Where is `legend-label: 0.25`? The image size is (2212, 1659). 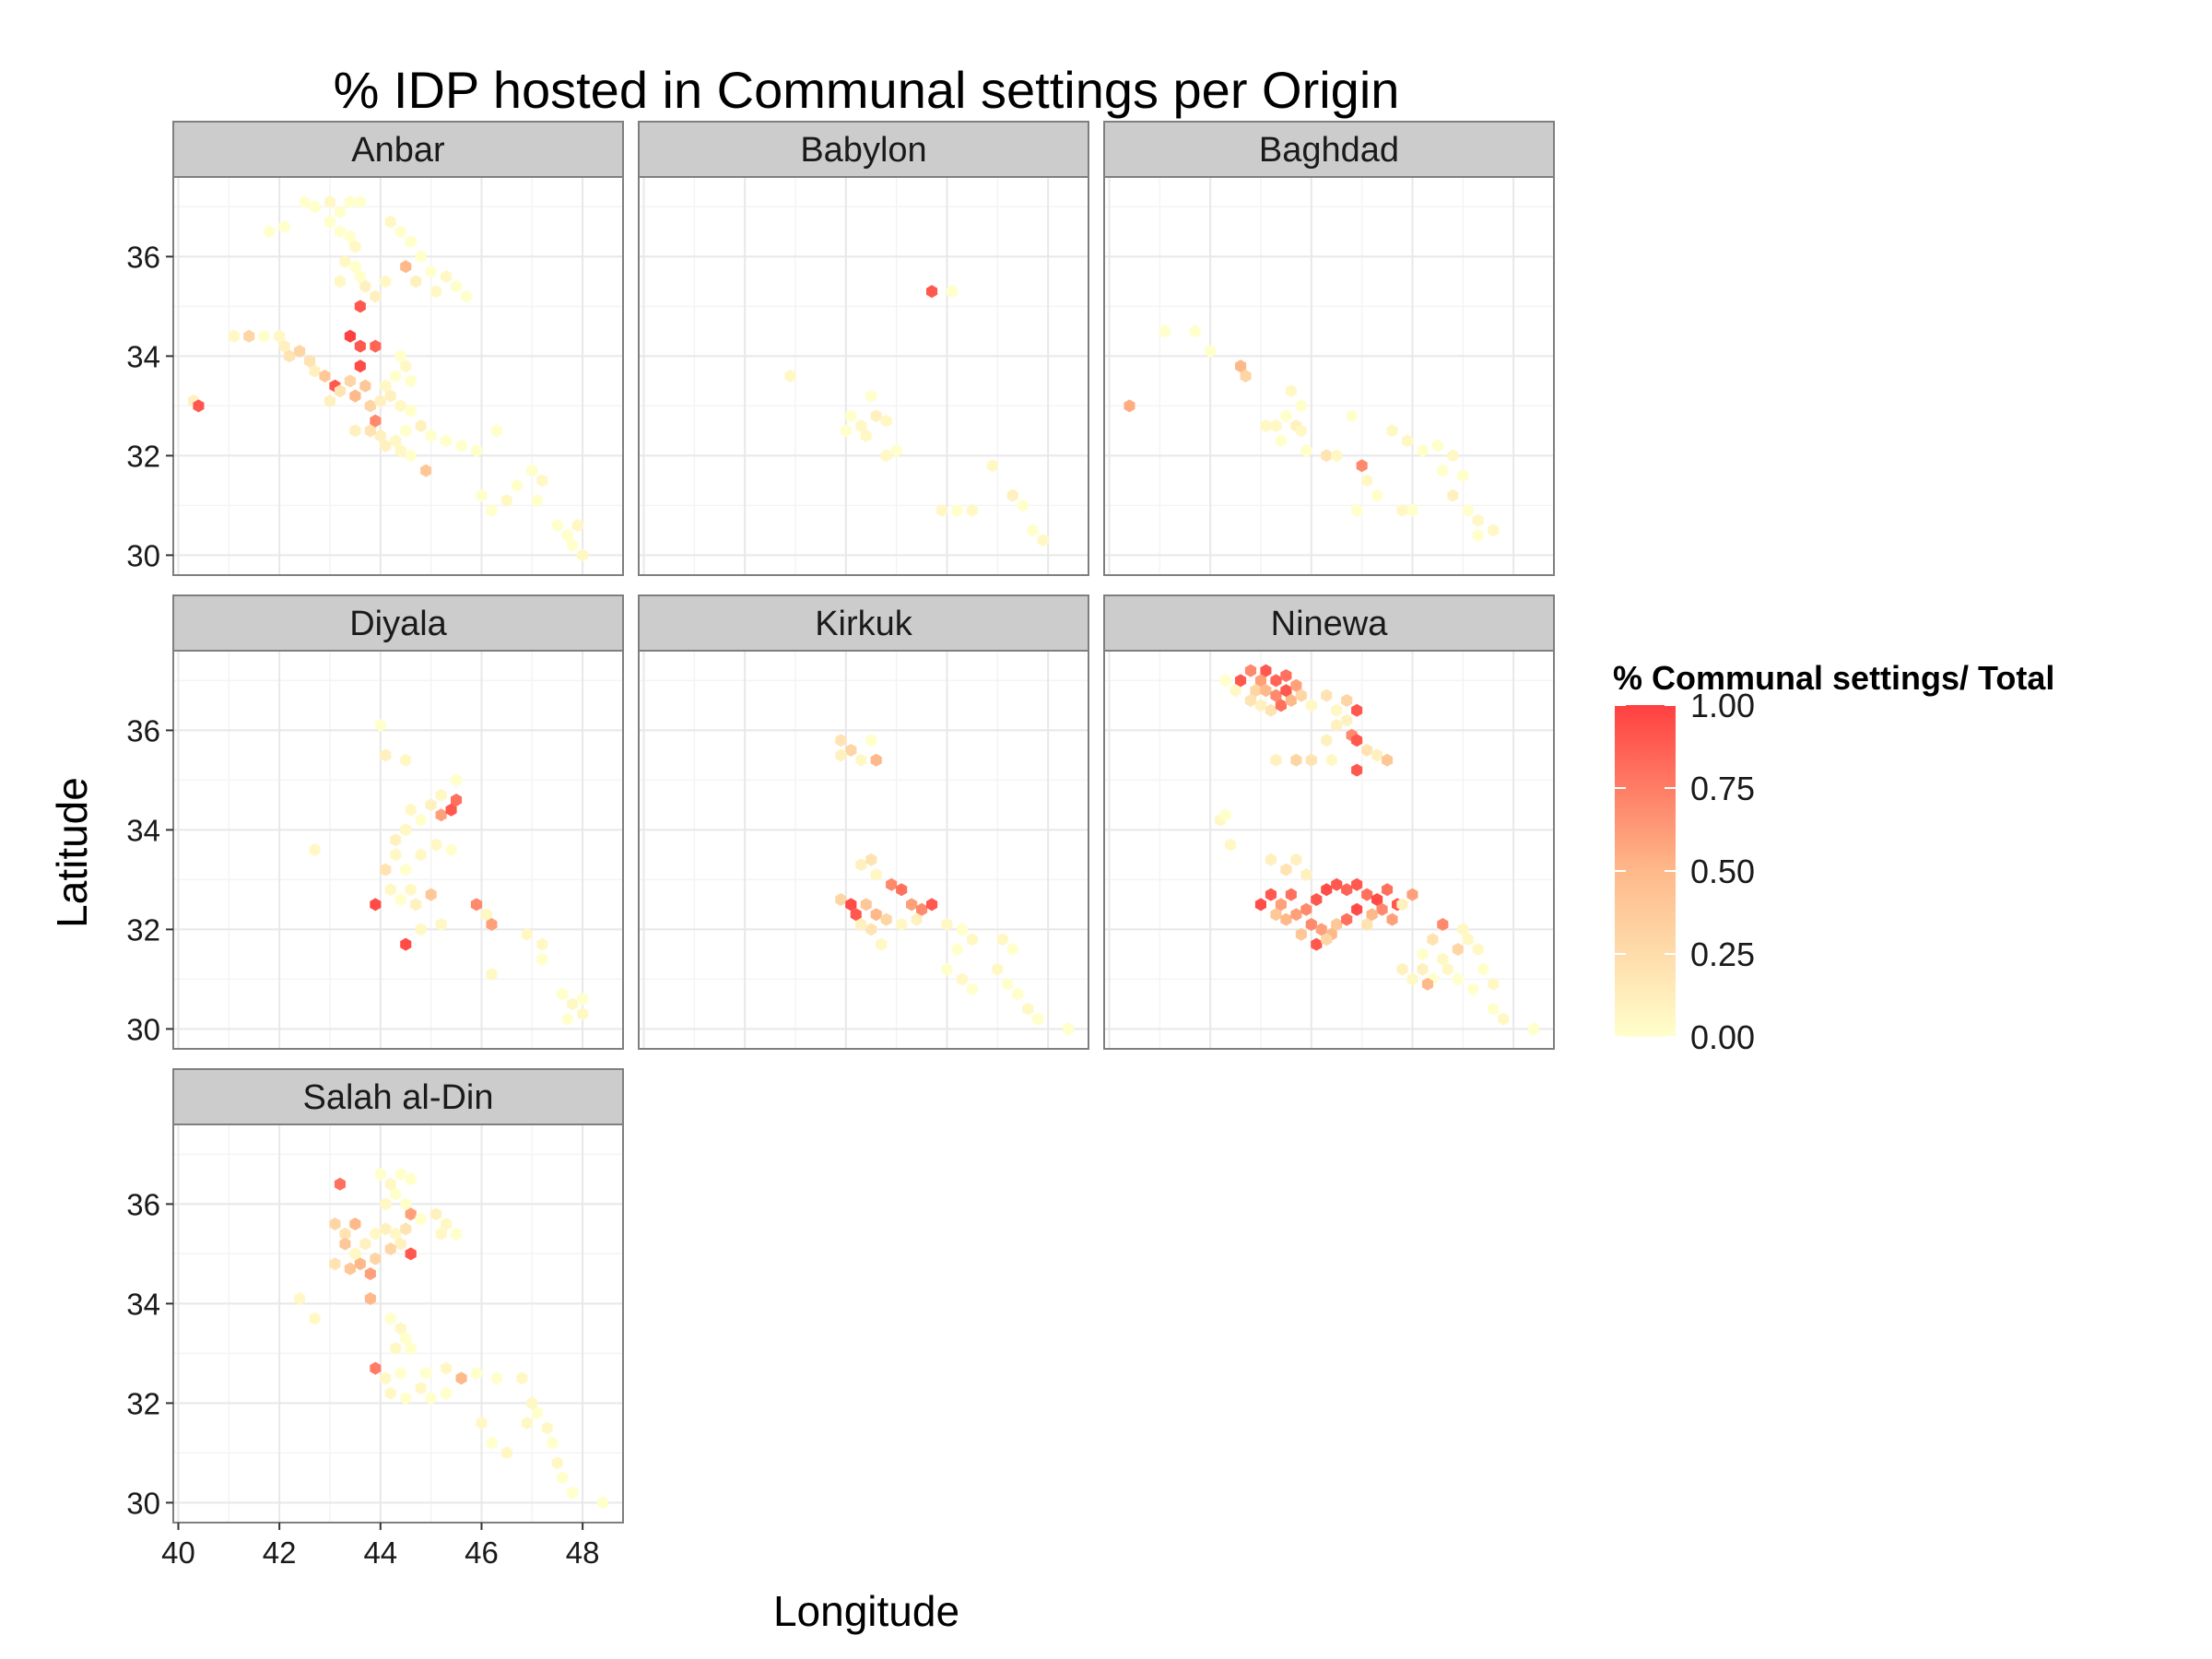 legend-label: 0.25 is located at coordinates (1722, 954).